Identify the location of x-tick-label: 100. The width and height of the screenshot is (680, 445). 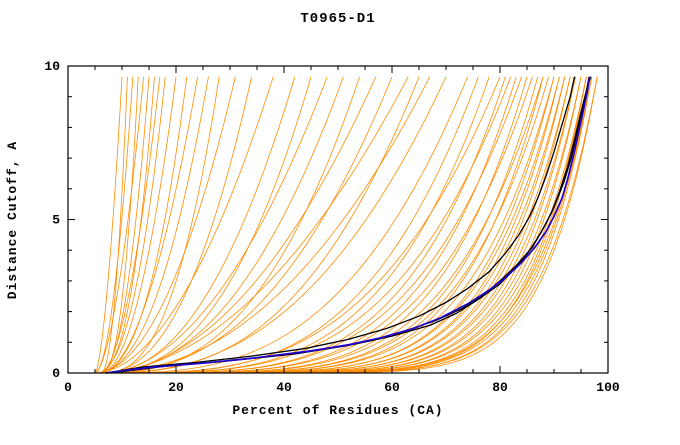
(608, 387).